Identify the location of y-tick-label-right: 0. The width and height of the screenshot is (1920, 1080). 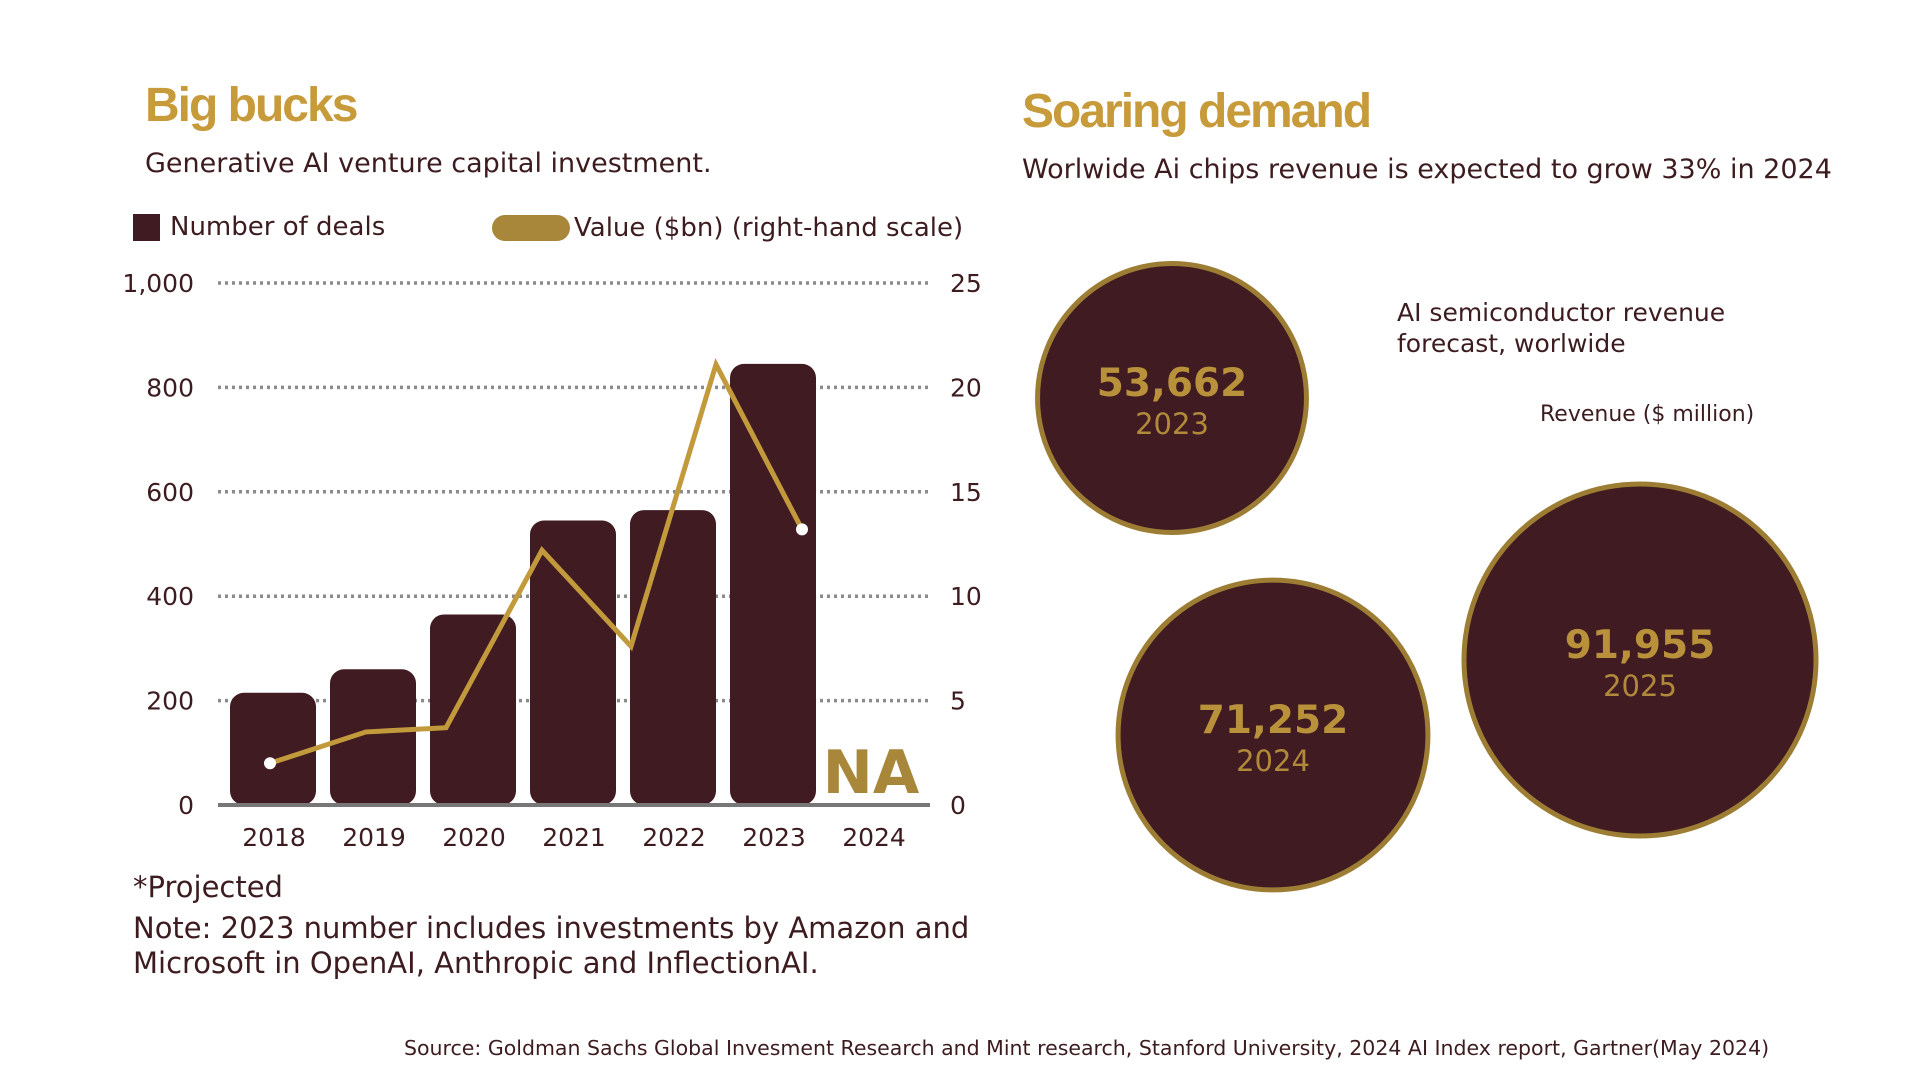
(958, 805).